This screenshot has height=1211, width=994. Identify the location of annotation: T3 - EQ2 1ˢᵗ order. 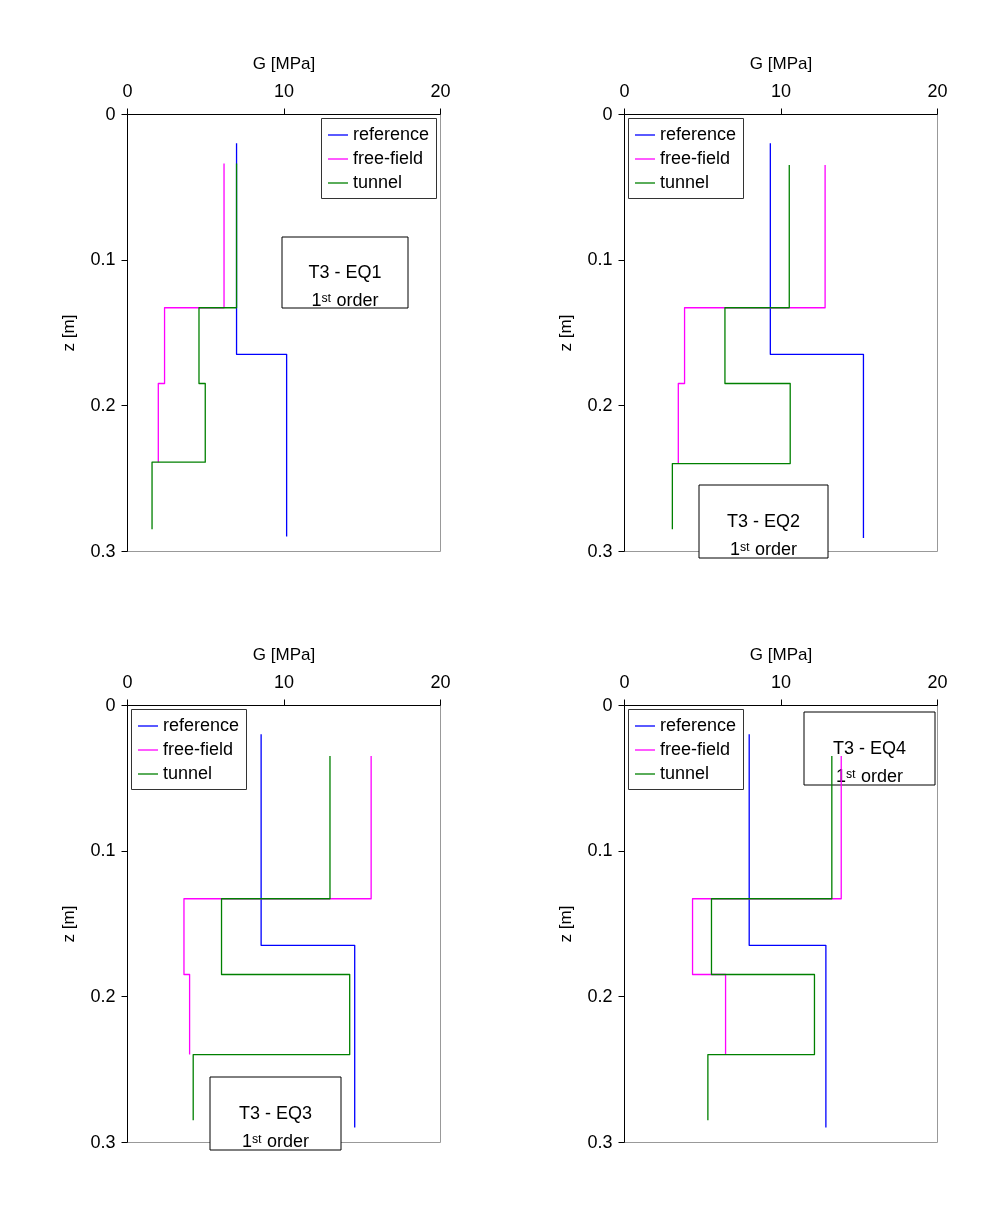
(763, 534).